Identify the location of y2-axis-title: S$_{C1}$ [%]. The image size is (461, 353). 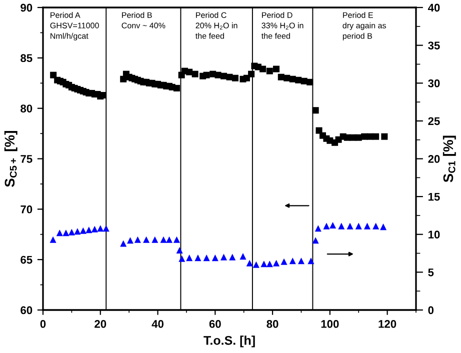
(449, 159).